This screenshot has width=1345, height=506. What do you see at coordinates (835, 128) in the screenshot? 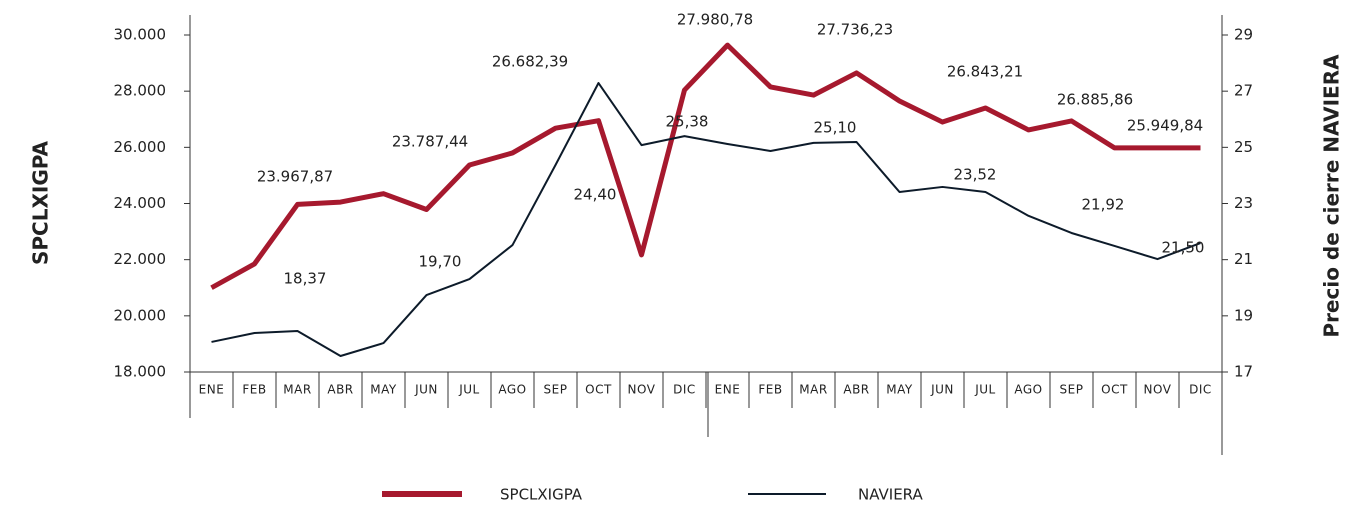
I see `annotation: 25,10` at bounding box center [835, 128].